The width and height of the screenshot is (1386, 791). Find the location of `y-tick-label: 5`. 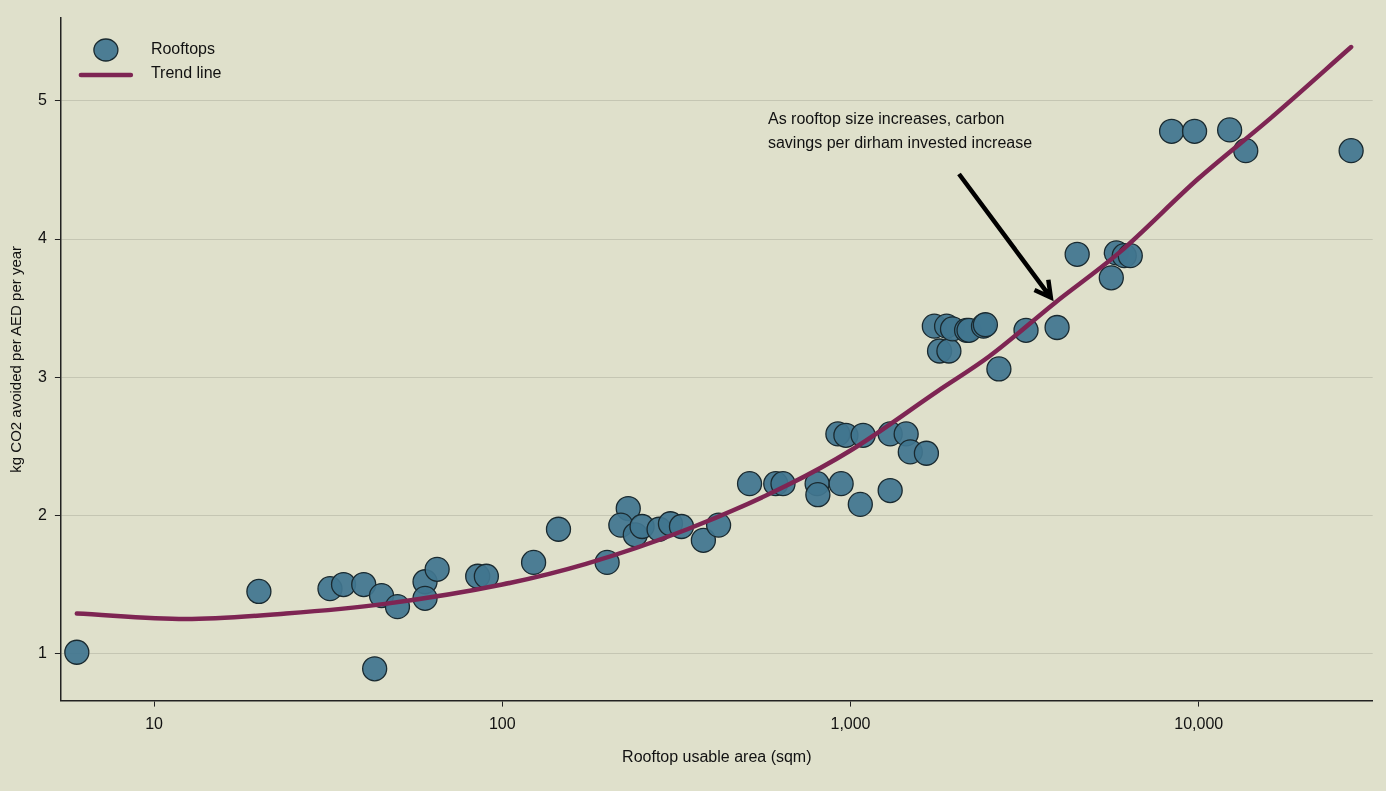

y-tick-label: 5 is located at coordinates (42, 100).